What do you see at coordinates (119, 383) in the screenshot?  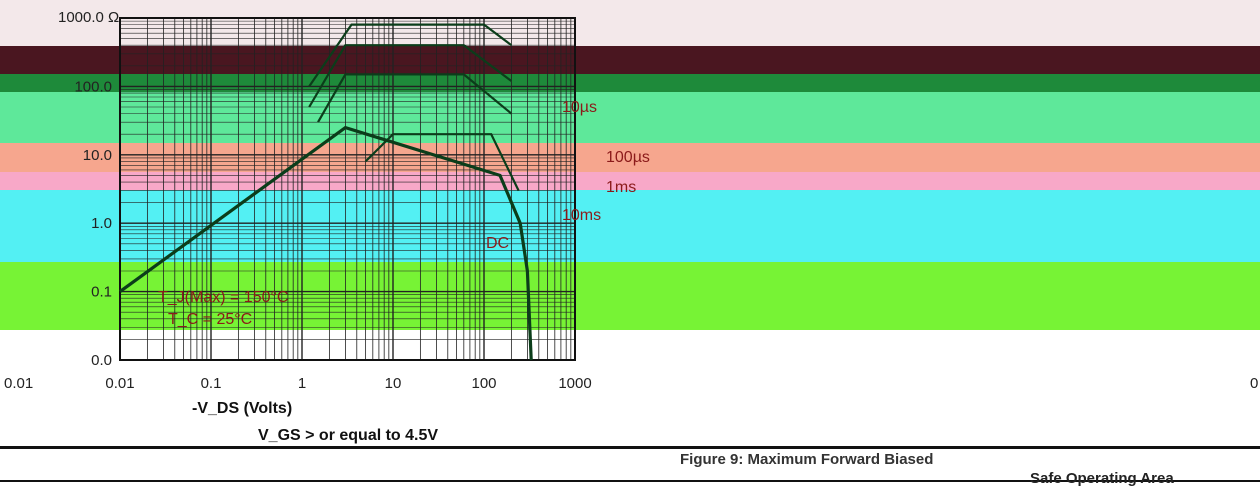 I see `x-tick-label: 0.01` at bounding box center [119, 383].